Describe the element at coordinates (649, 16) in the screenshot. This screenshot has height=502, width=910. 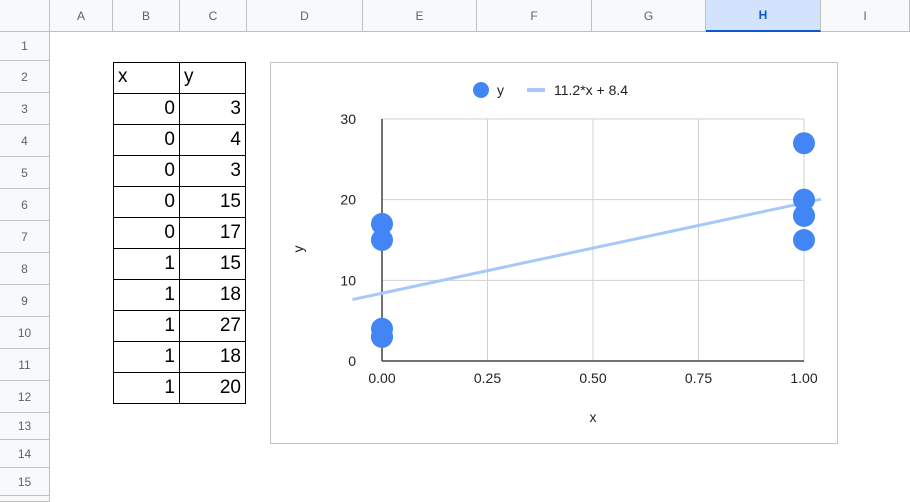
I see `column-header-g: G` at that location.